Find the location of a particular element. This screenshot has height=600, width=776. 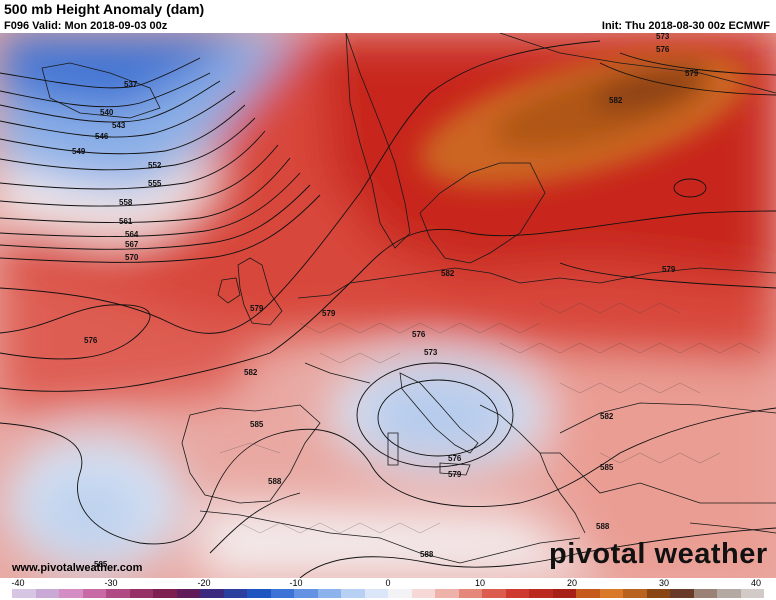

contour-label: 543 is located at coordinates (119, 125).